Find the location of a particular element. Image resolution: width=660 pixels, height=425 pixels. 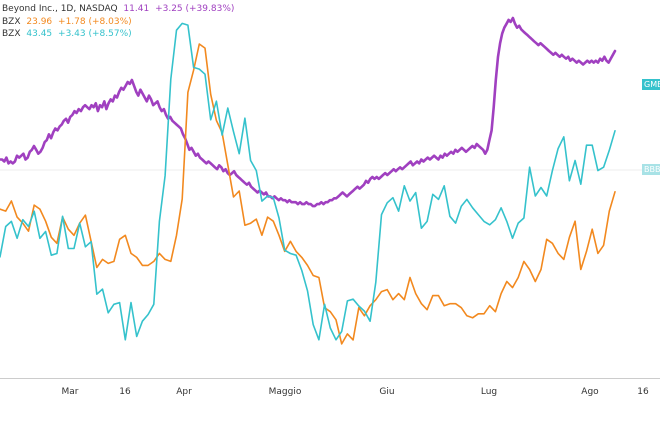

legend-last-value: 43.45 is located at coordinates (39, 34).